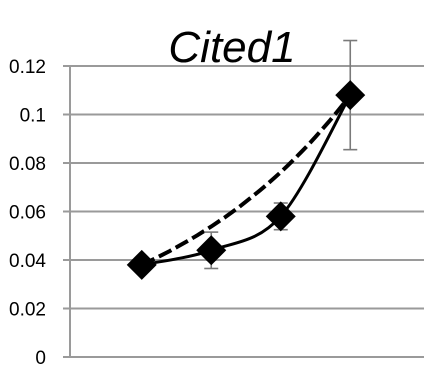 The height and width of the screenshot is (372, 424). I want to click on y-tick-label: 0.06, so click(27, 213).